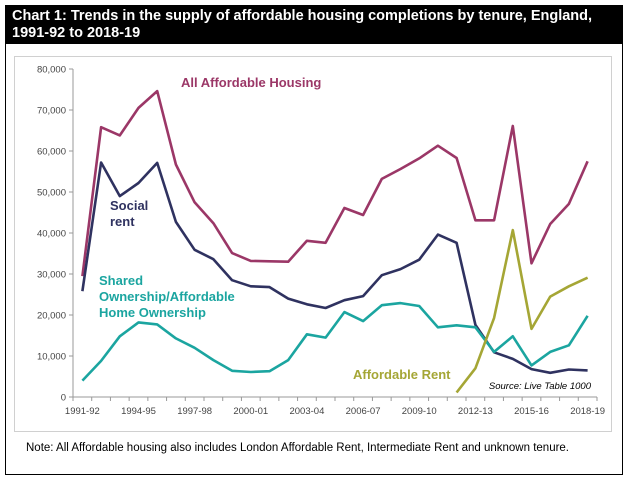 The width and height of the screenshot is (630, 488). Describe the element at coordinates (402, 374) in the screenshot. I see `series-label-4: Affordable Rent` at that location.